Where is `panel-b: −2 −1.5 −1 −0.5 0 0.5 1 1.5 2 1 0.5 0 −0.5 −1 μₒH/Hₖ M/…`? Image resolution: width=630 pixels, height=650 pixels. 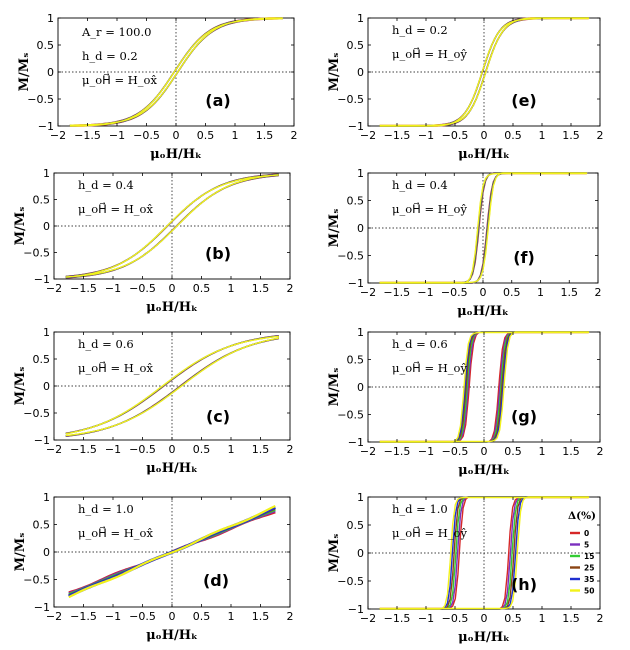 panel-b: −2 −1.5 −1 −0.5 0 0.5 1 1.5 2 1 0.5 0 −0.5 −1 μₒH/Hₖ M/… is located at coordinates (153, 241).